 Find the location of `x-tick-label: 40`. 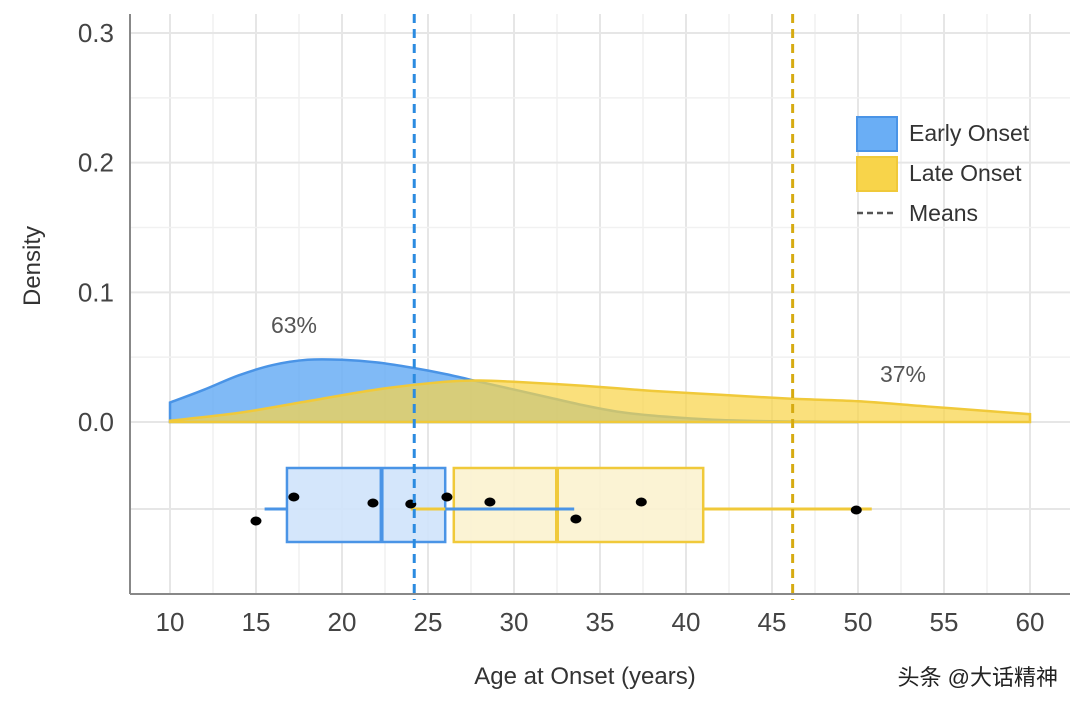

x-tick-label: 40 is located at coordinates (686, 622).